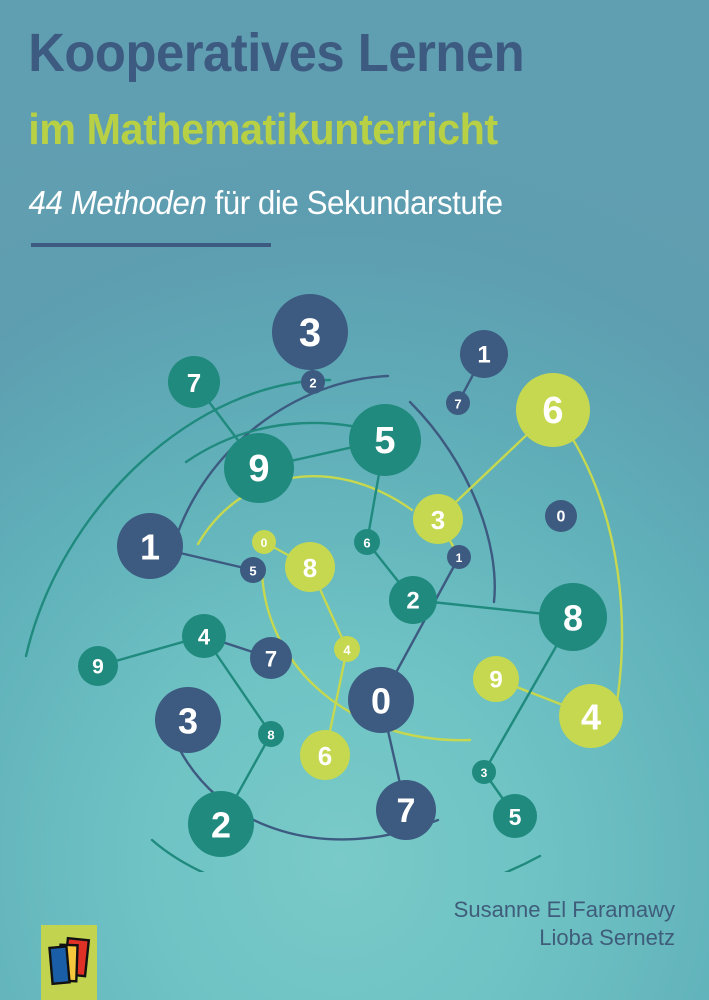 The image size is (709, 1000). I want to click on page-tagline: 44 Methoden für die Sekundarstufe, so click(354, 202).